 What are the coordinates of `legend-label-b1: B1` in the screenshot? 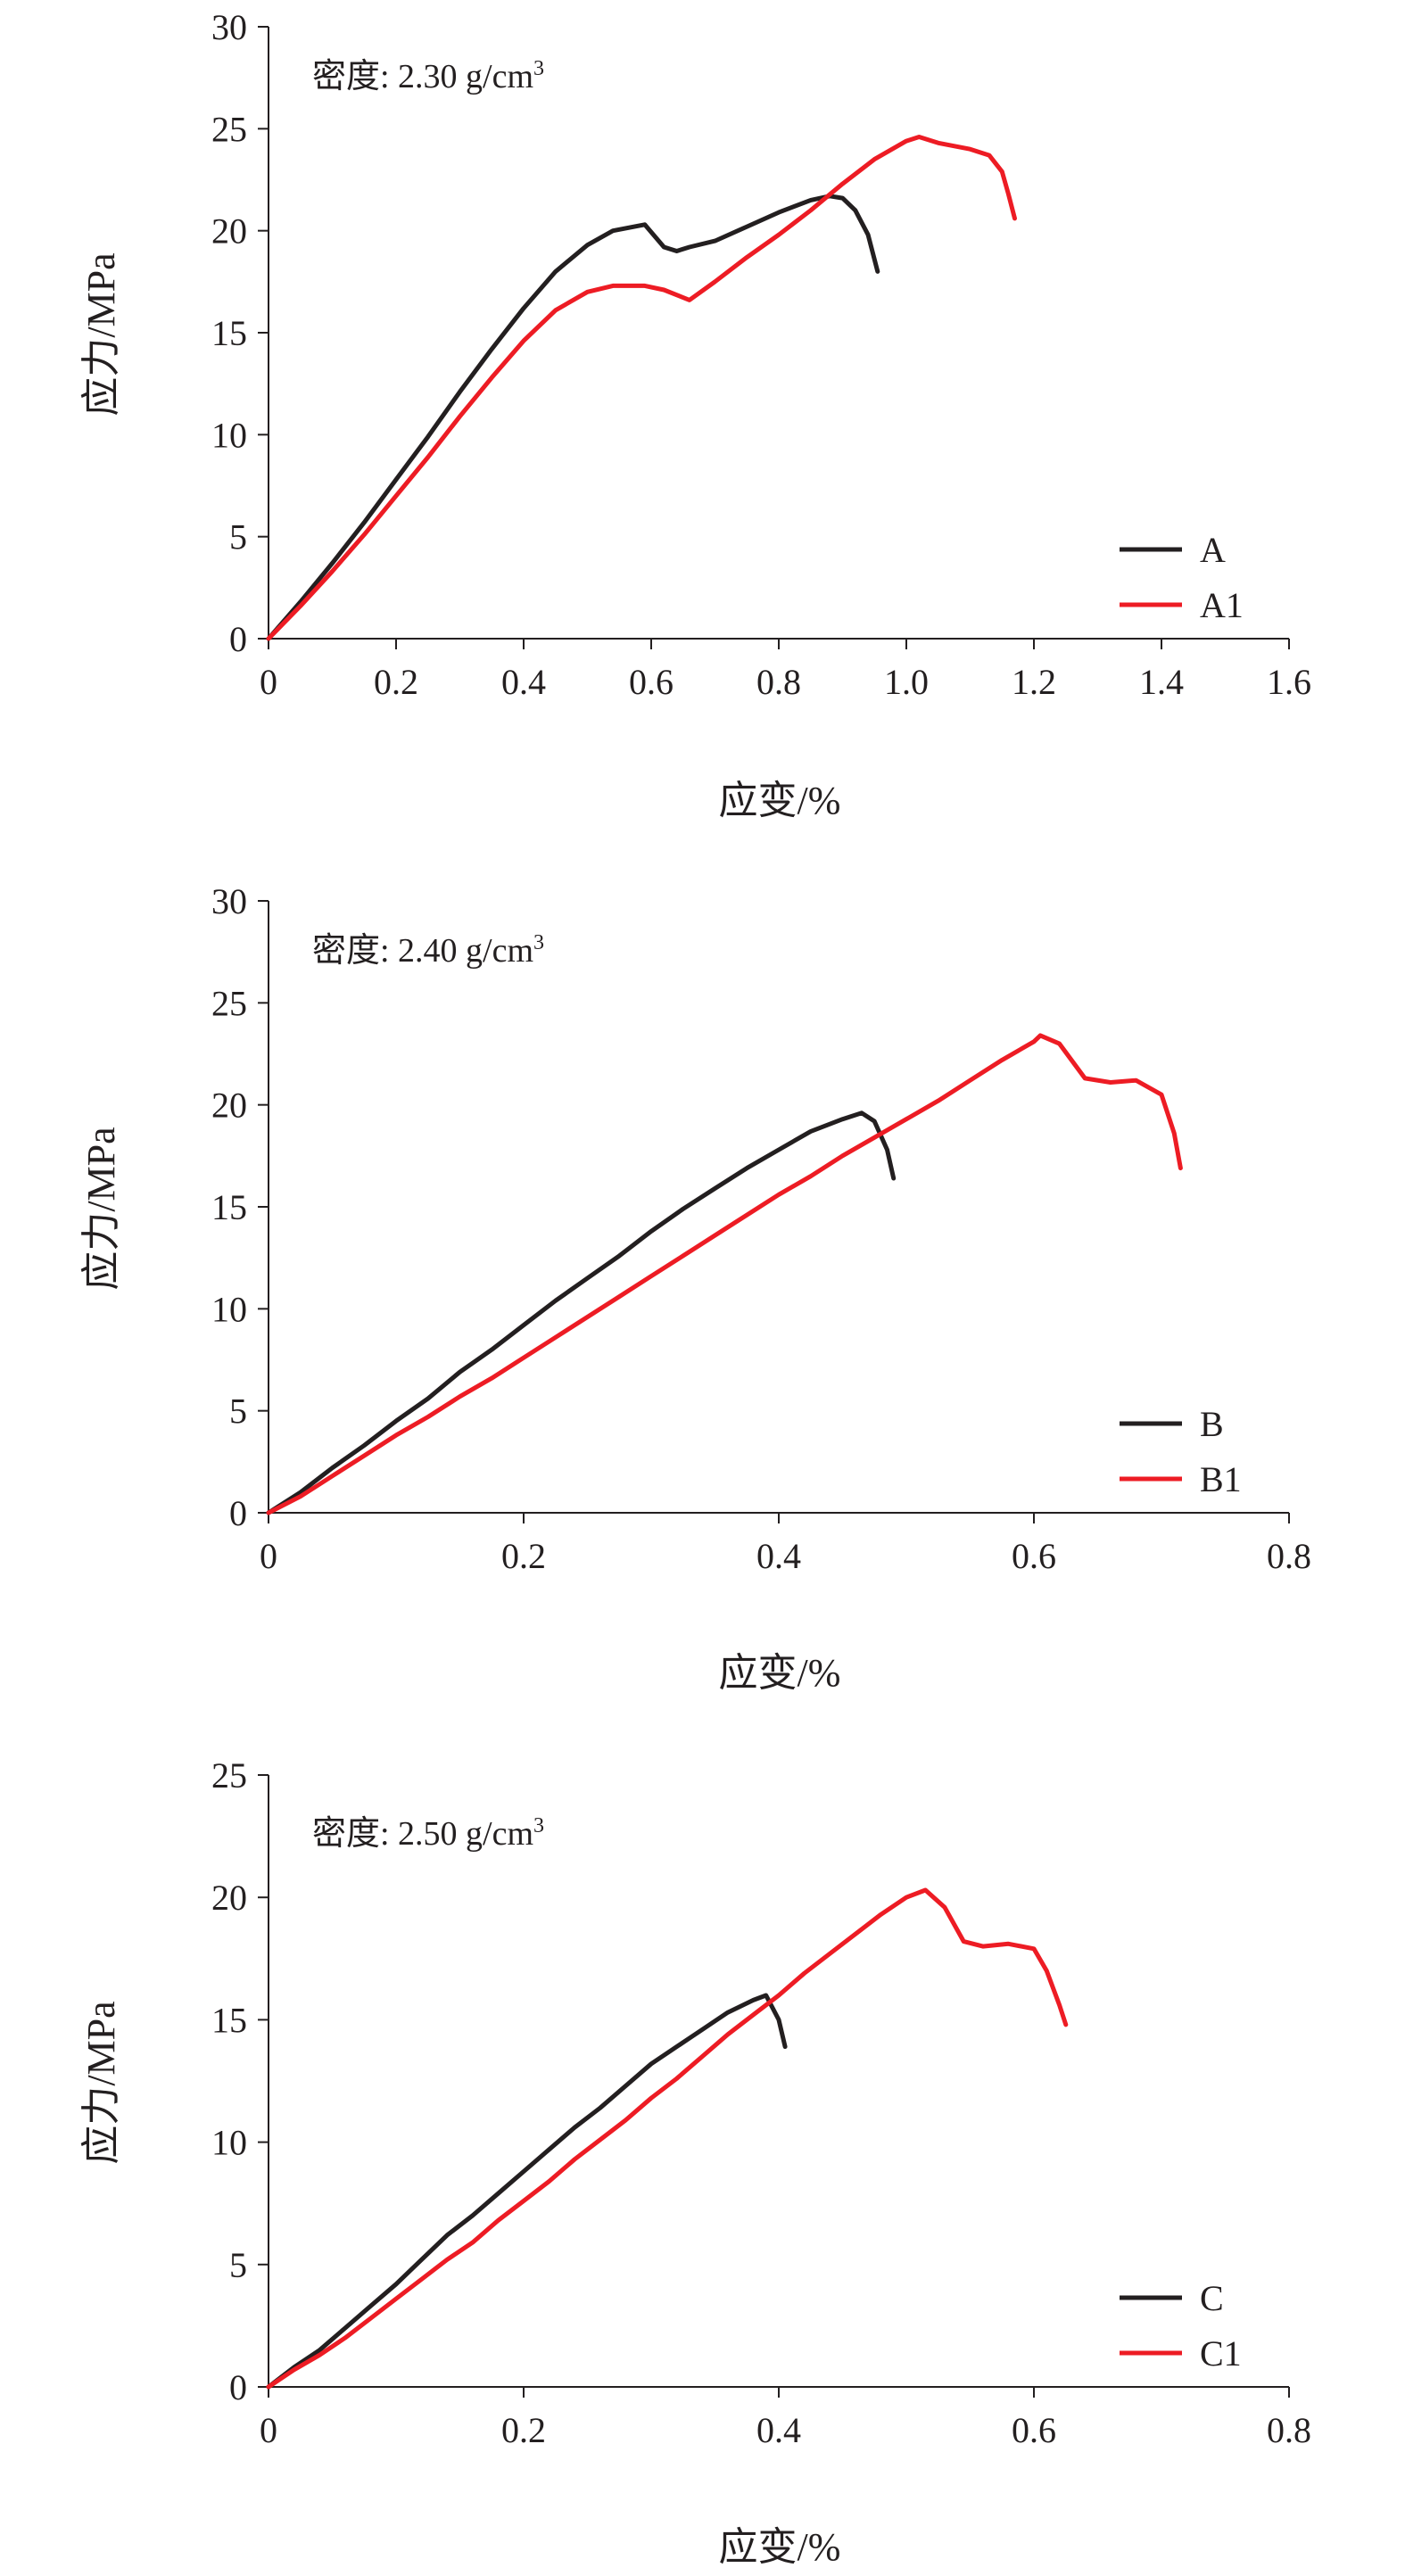 It's located at (1221, 1479).